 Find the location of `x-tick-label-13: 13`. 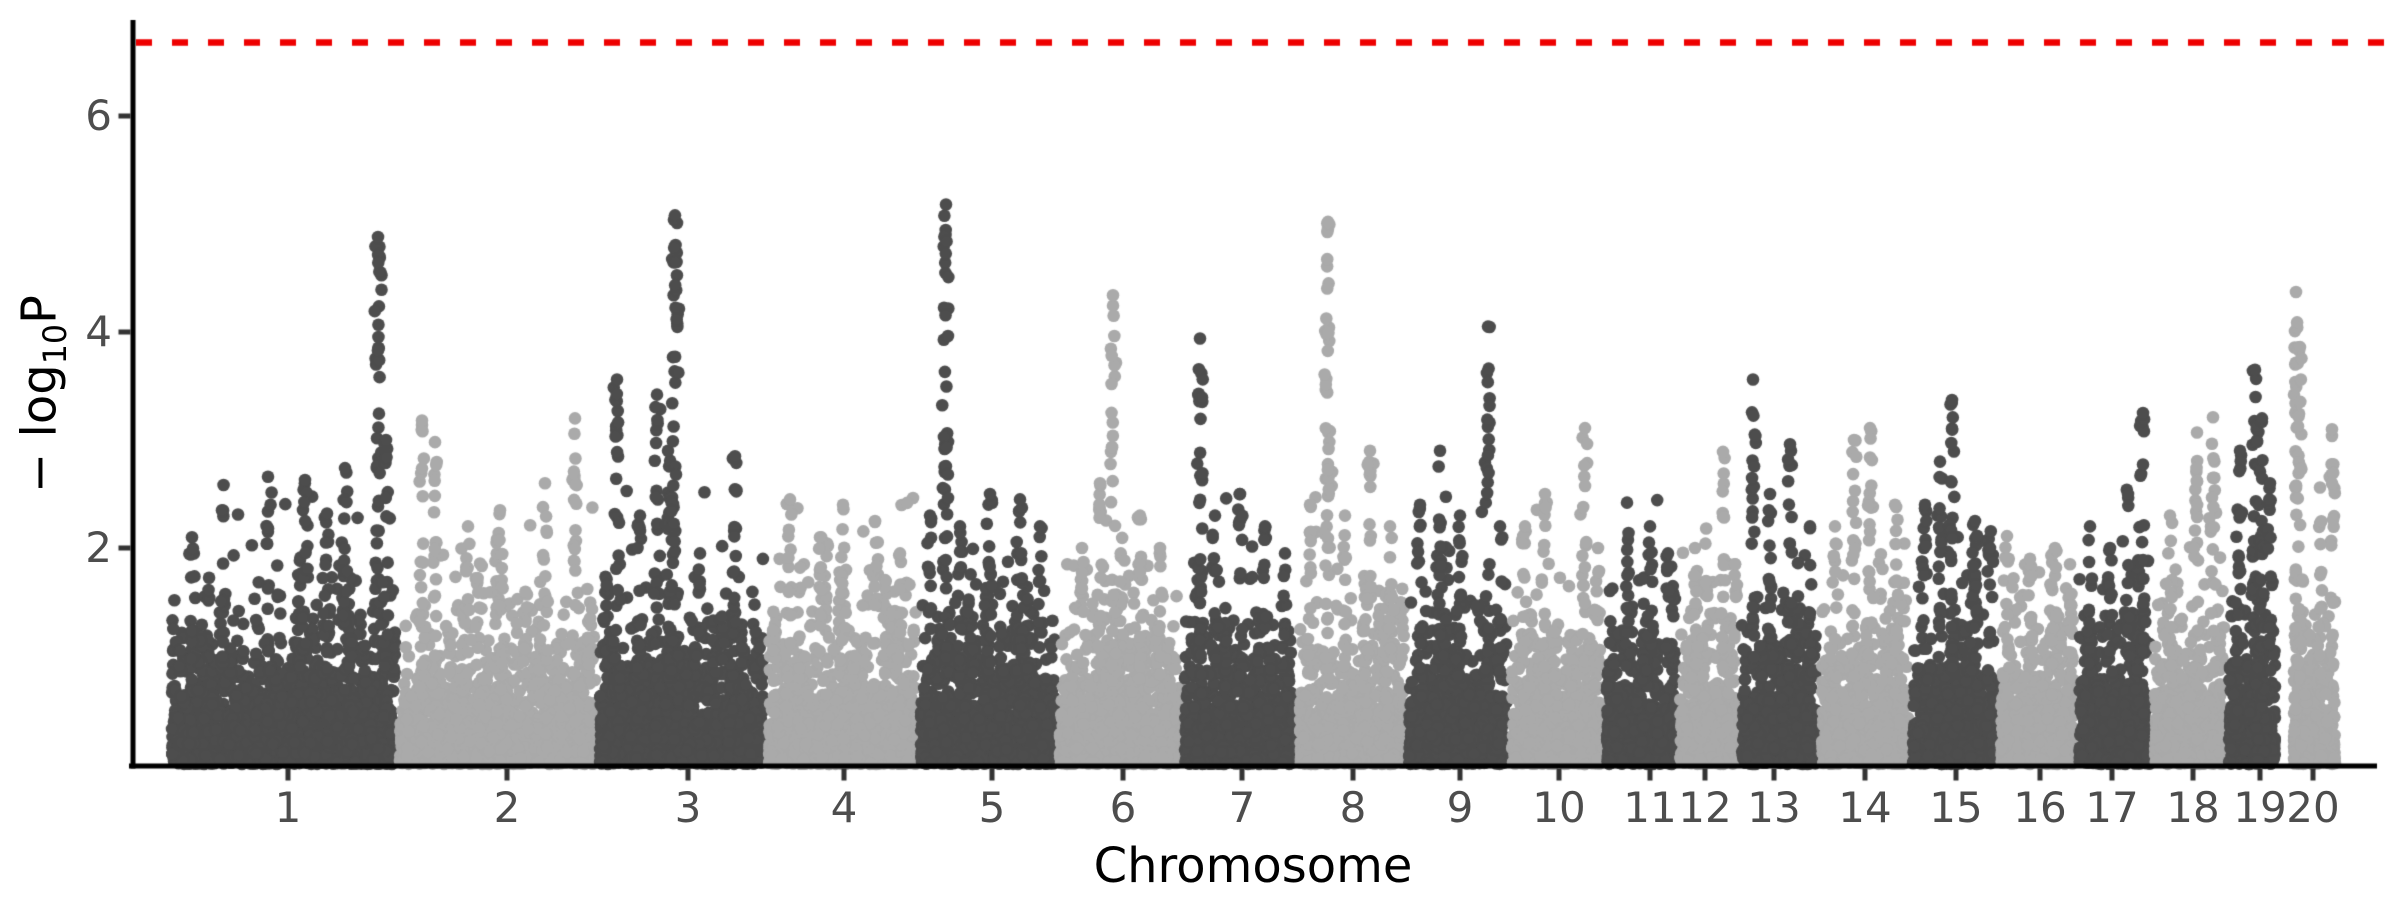

x-tick-label-13: 13 is located at coordinates (1774, 807).